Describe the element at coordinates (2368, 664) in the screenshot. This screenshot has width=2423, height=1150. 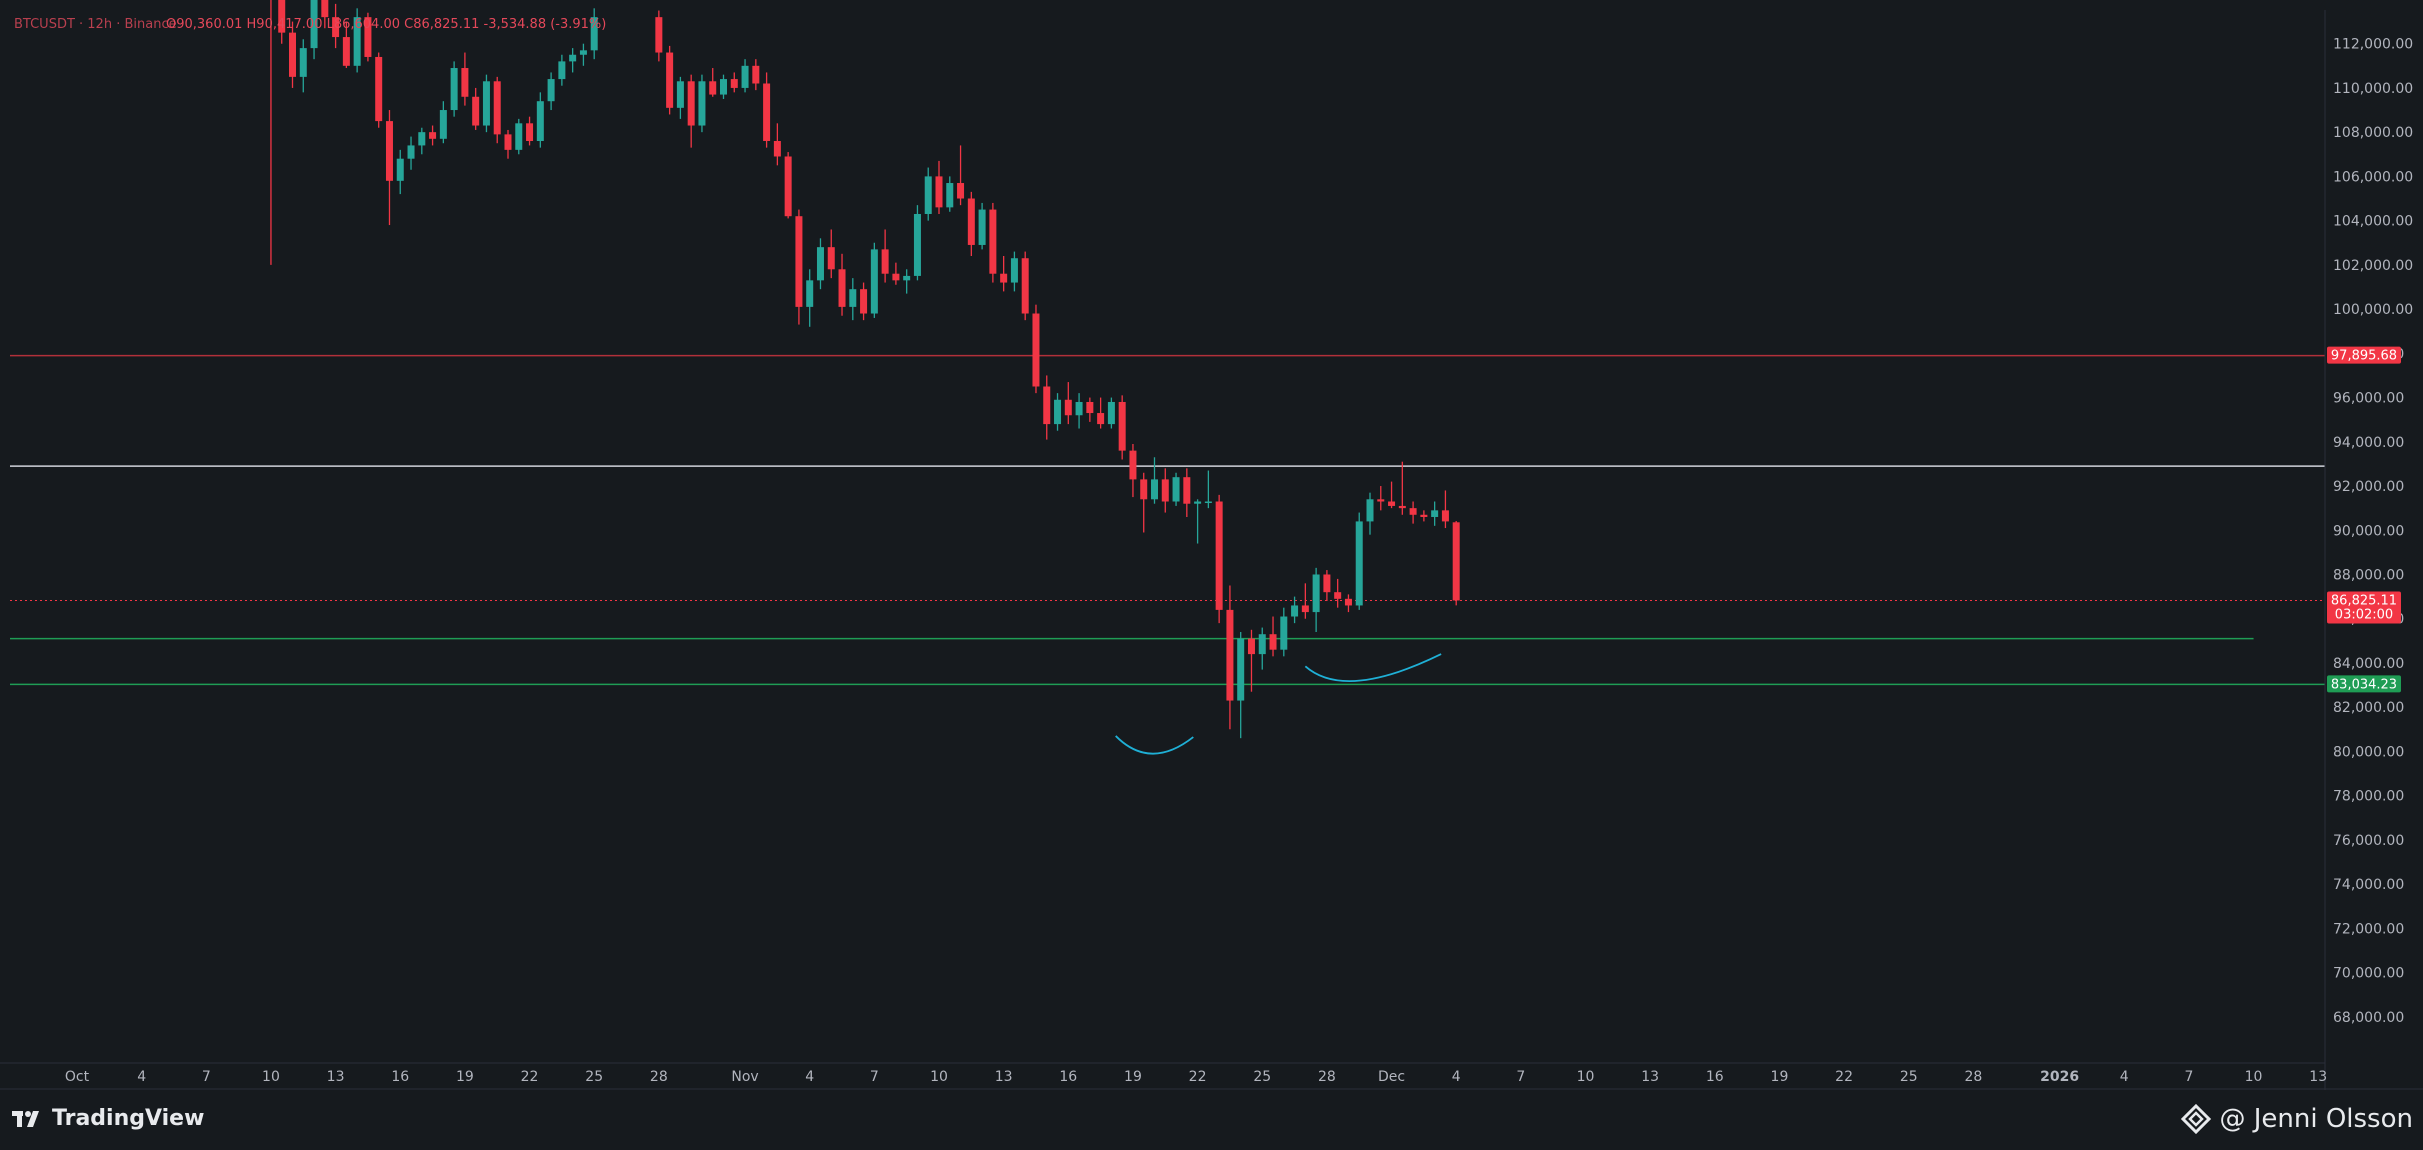
I see `y-tick-label: 84,000.00` at that location.